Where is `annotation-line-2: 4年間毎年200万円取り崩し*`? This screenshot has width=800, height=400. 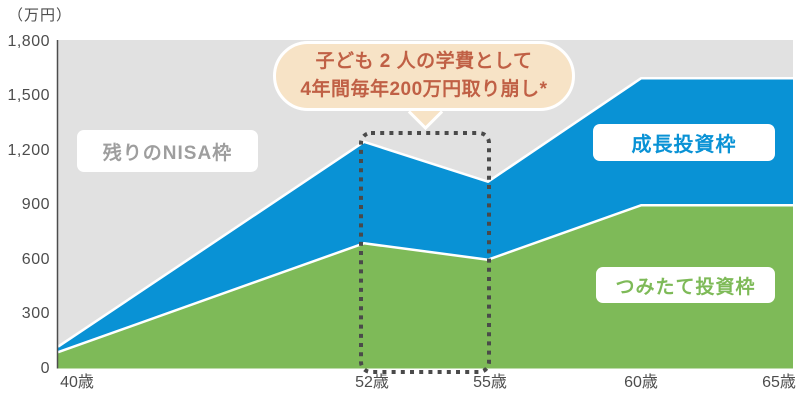
annotation-line-2: 4年間毎年200万円取り崩し* is located at coordinates (424, 89).